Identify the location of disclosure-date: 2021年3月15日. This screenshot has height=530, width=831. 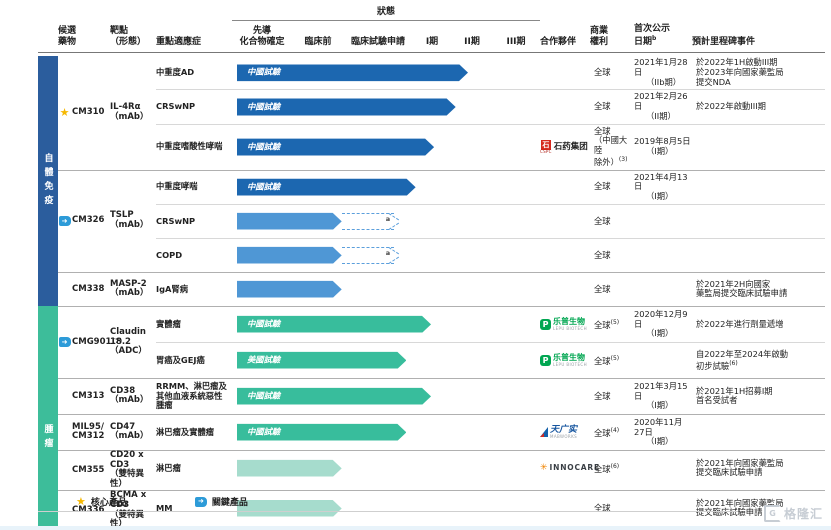
(661, 390).